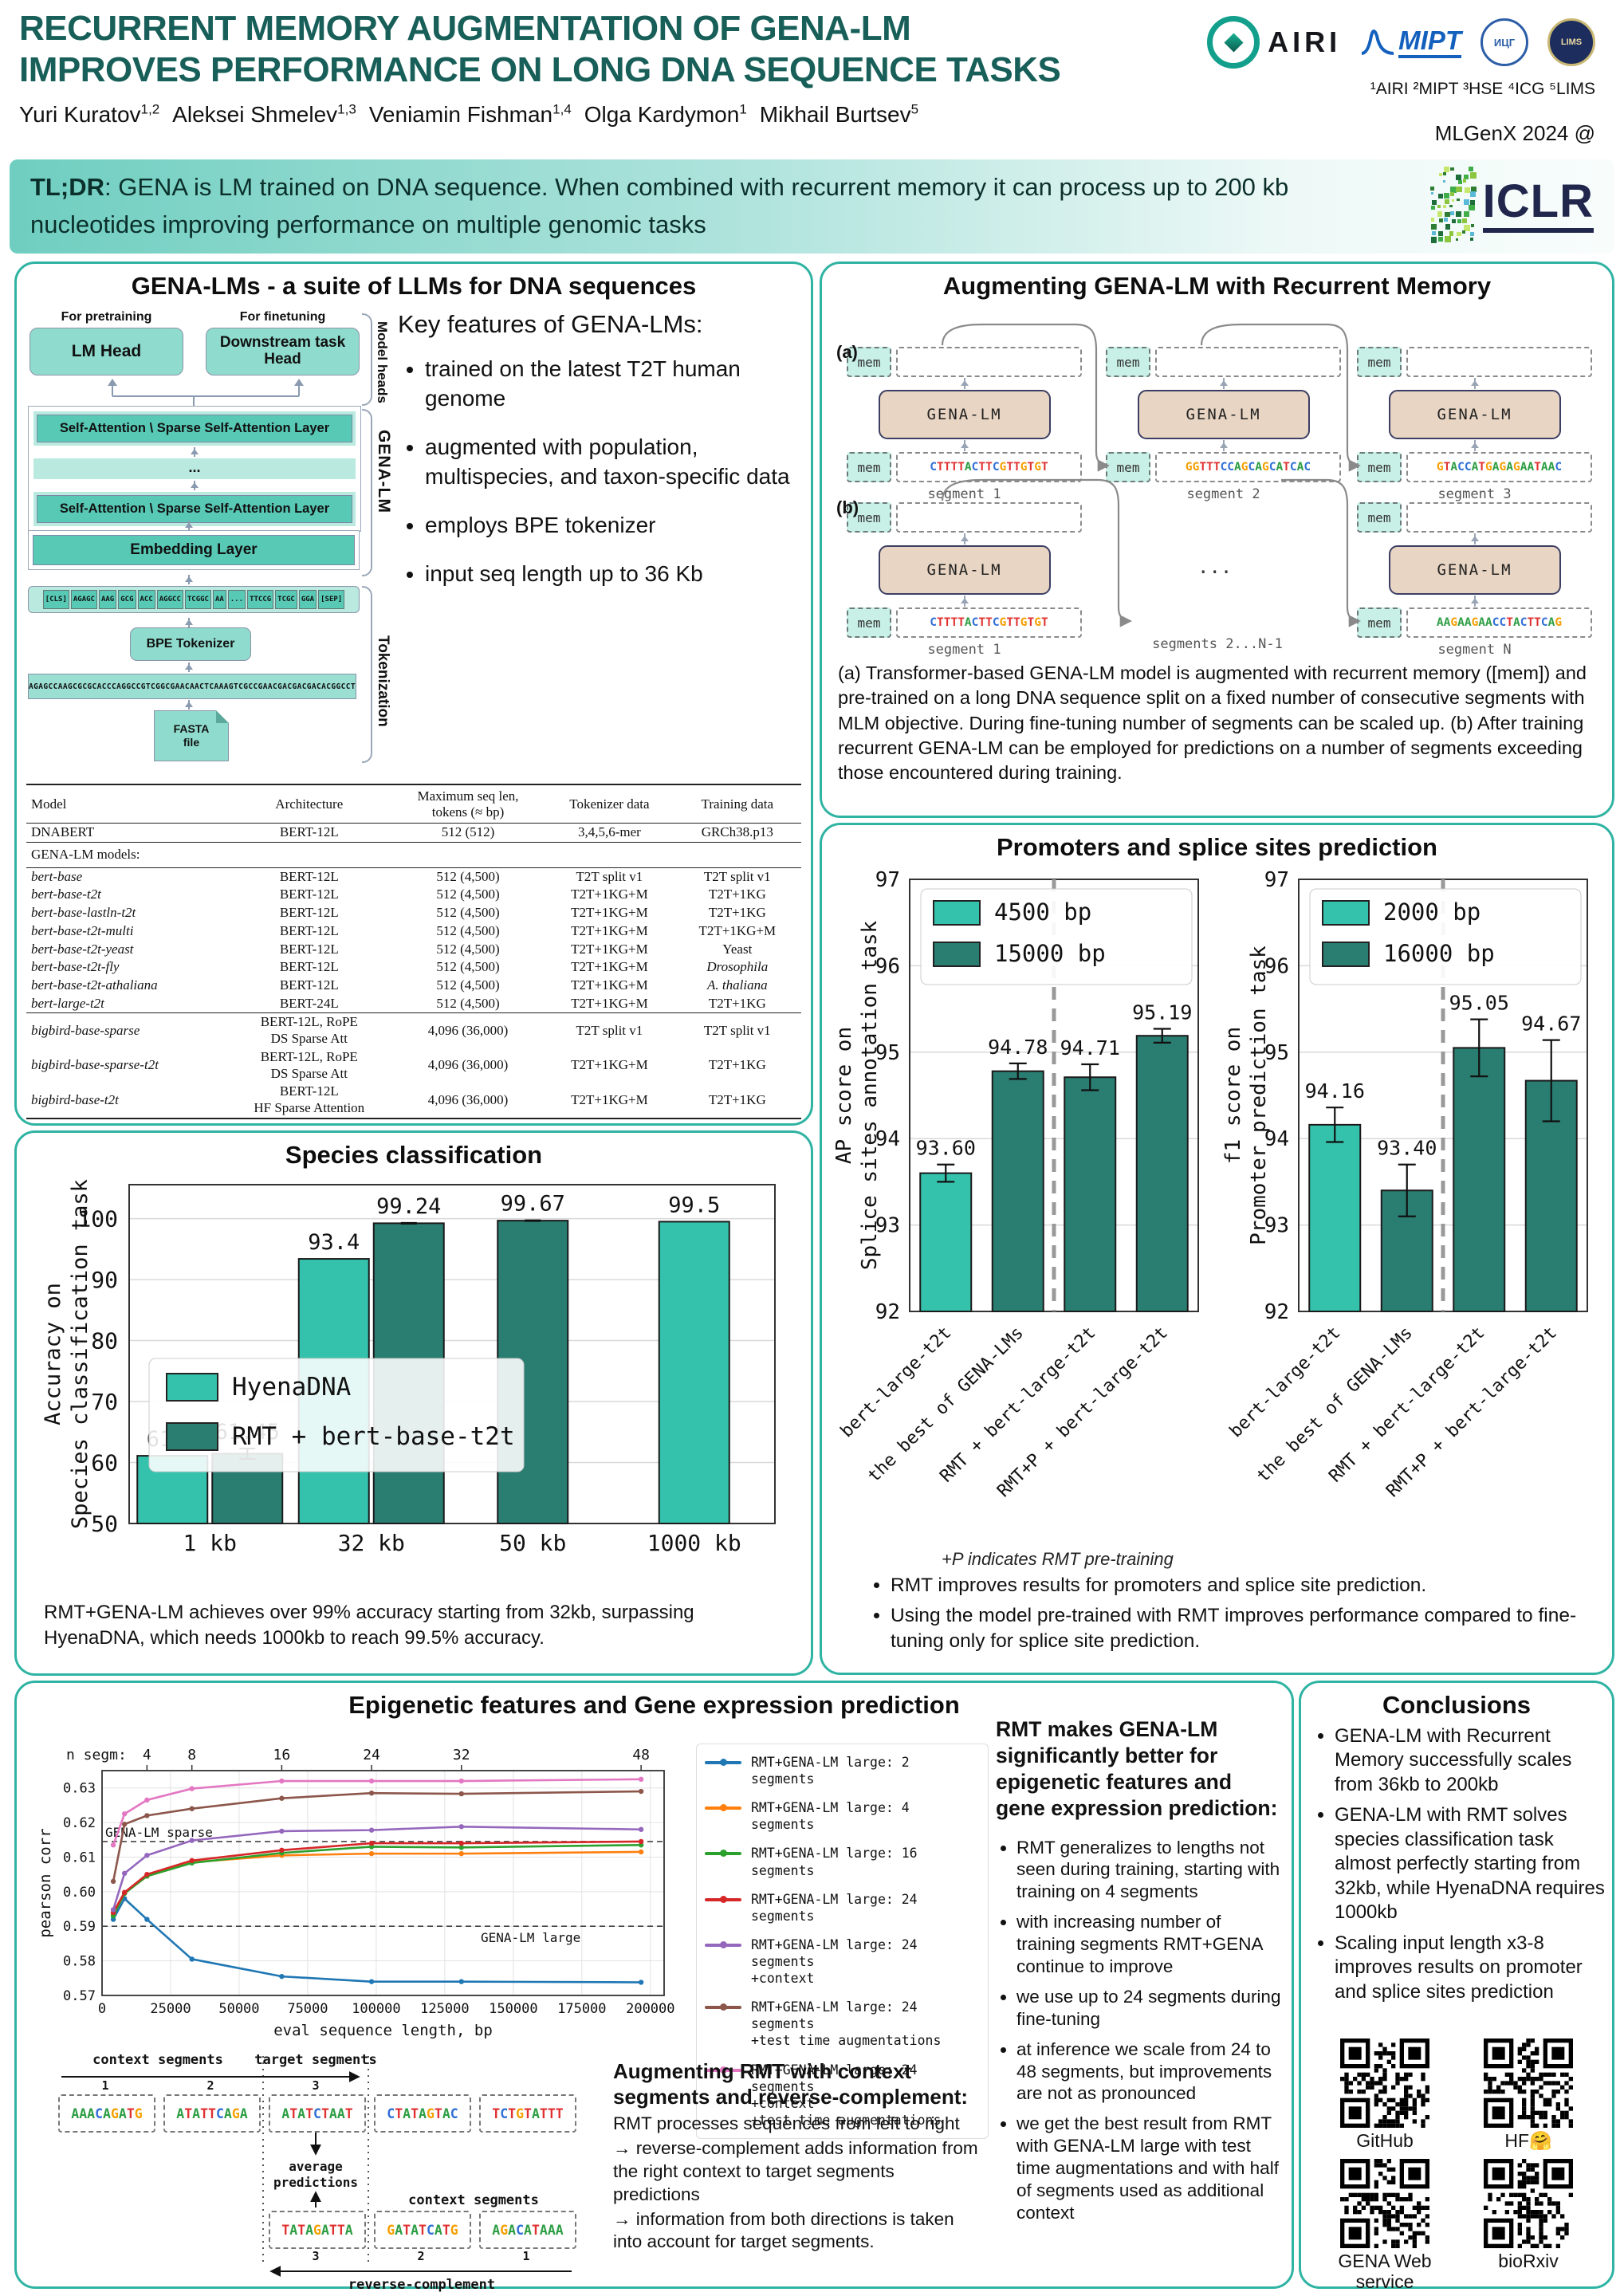 This screenshot has height=2296, width=1624. Describe the element at coordinates (127, 599) in the screenshot. I see `token-cell: GCG` at that location.